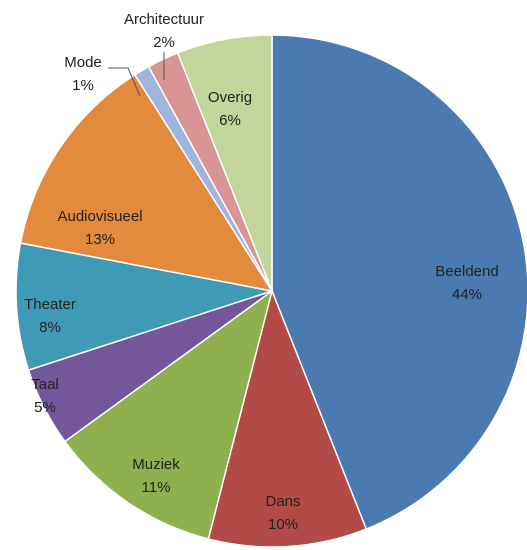 Image resolution: width=527 pixels, height=550 pixels. I want to click on slice-value-label: 13%, so click(100, 239).